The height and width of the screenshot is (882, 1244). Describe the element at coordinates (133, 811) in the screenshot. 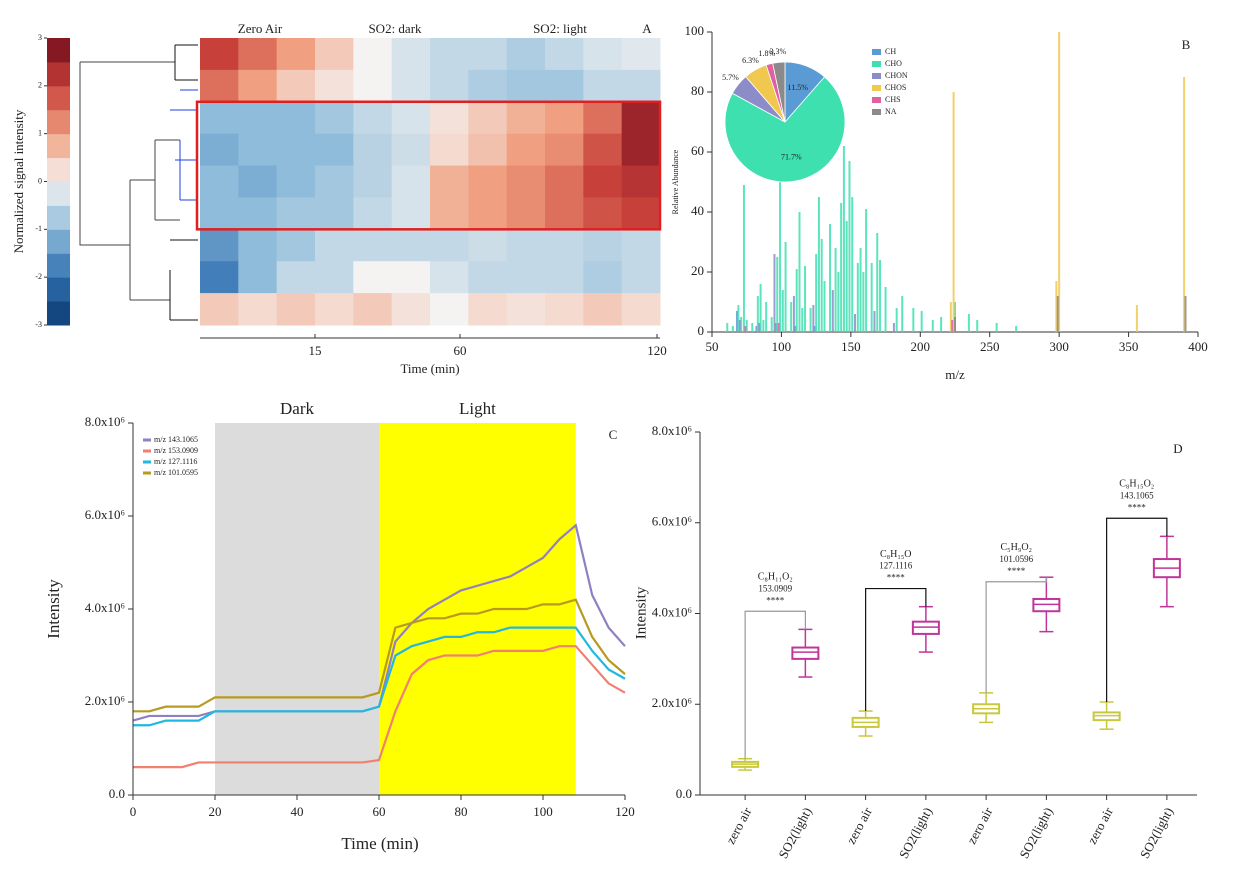

I see `x-tick-label: 0` at that location.